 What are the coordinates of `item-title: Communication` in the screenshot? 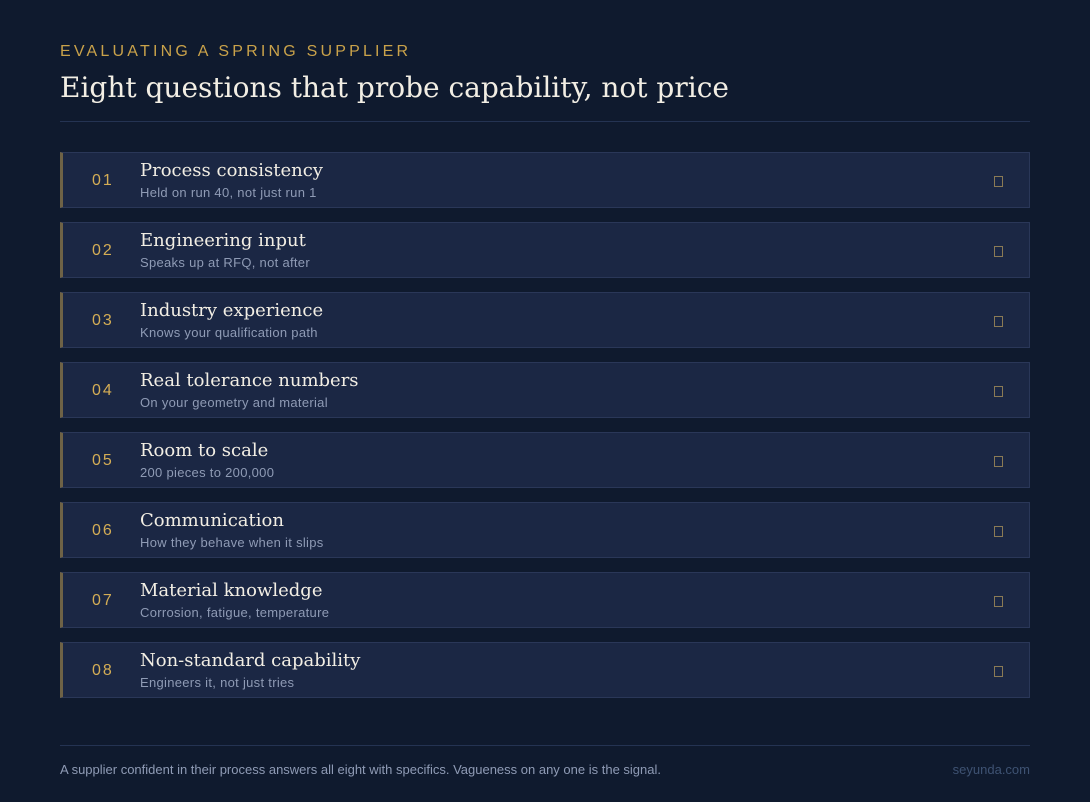 It's located at (212, 520).